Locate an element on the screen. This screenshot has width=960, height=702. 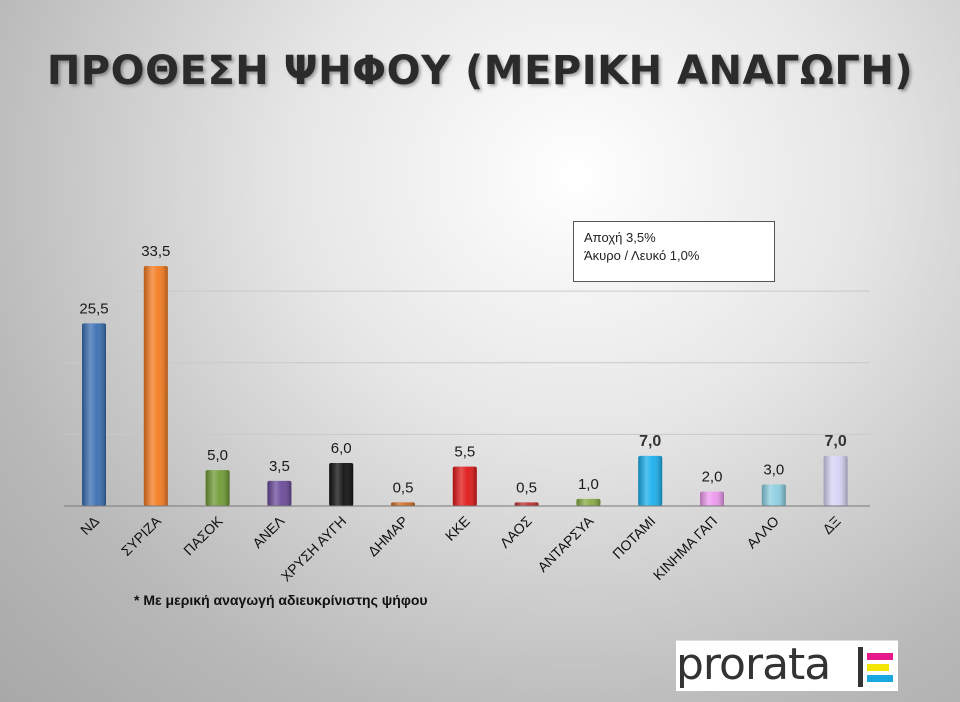
data-label: 33,5 is located at coordinates (155, 251).